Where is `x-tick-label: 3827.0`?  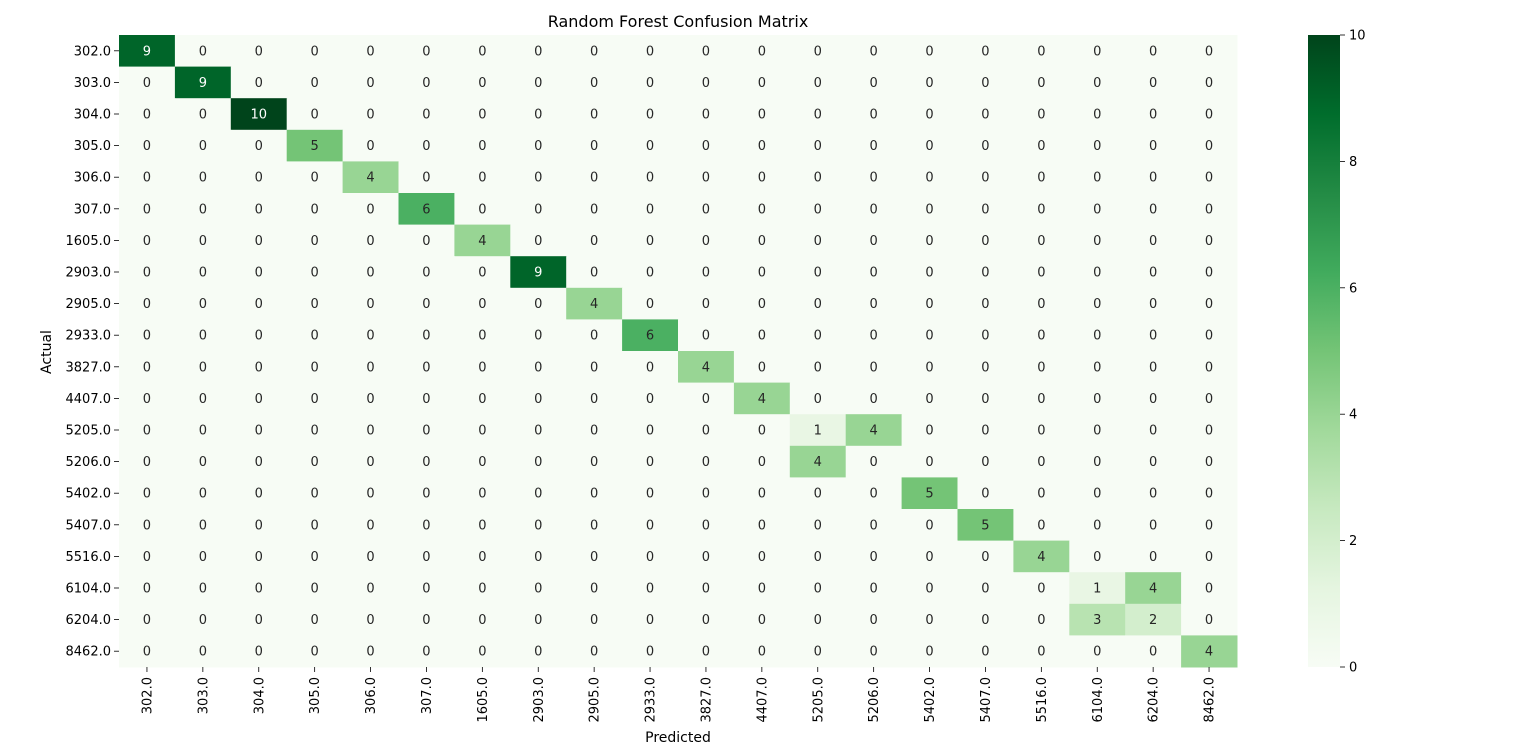
x-tick-label: 3827.0 is located at coordinates (706, 700).